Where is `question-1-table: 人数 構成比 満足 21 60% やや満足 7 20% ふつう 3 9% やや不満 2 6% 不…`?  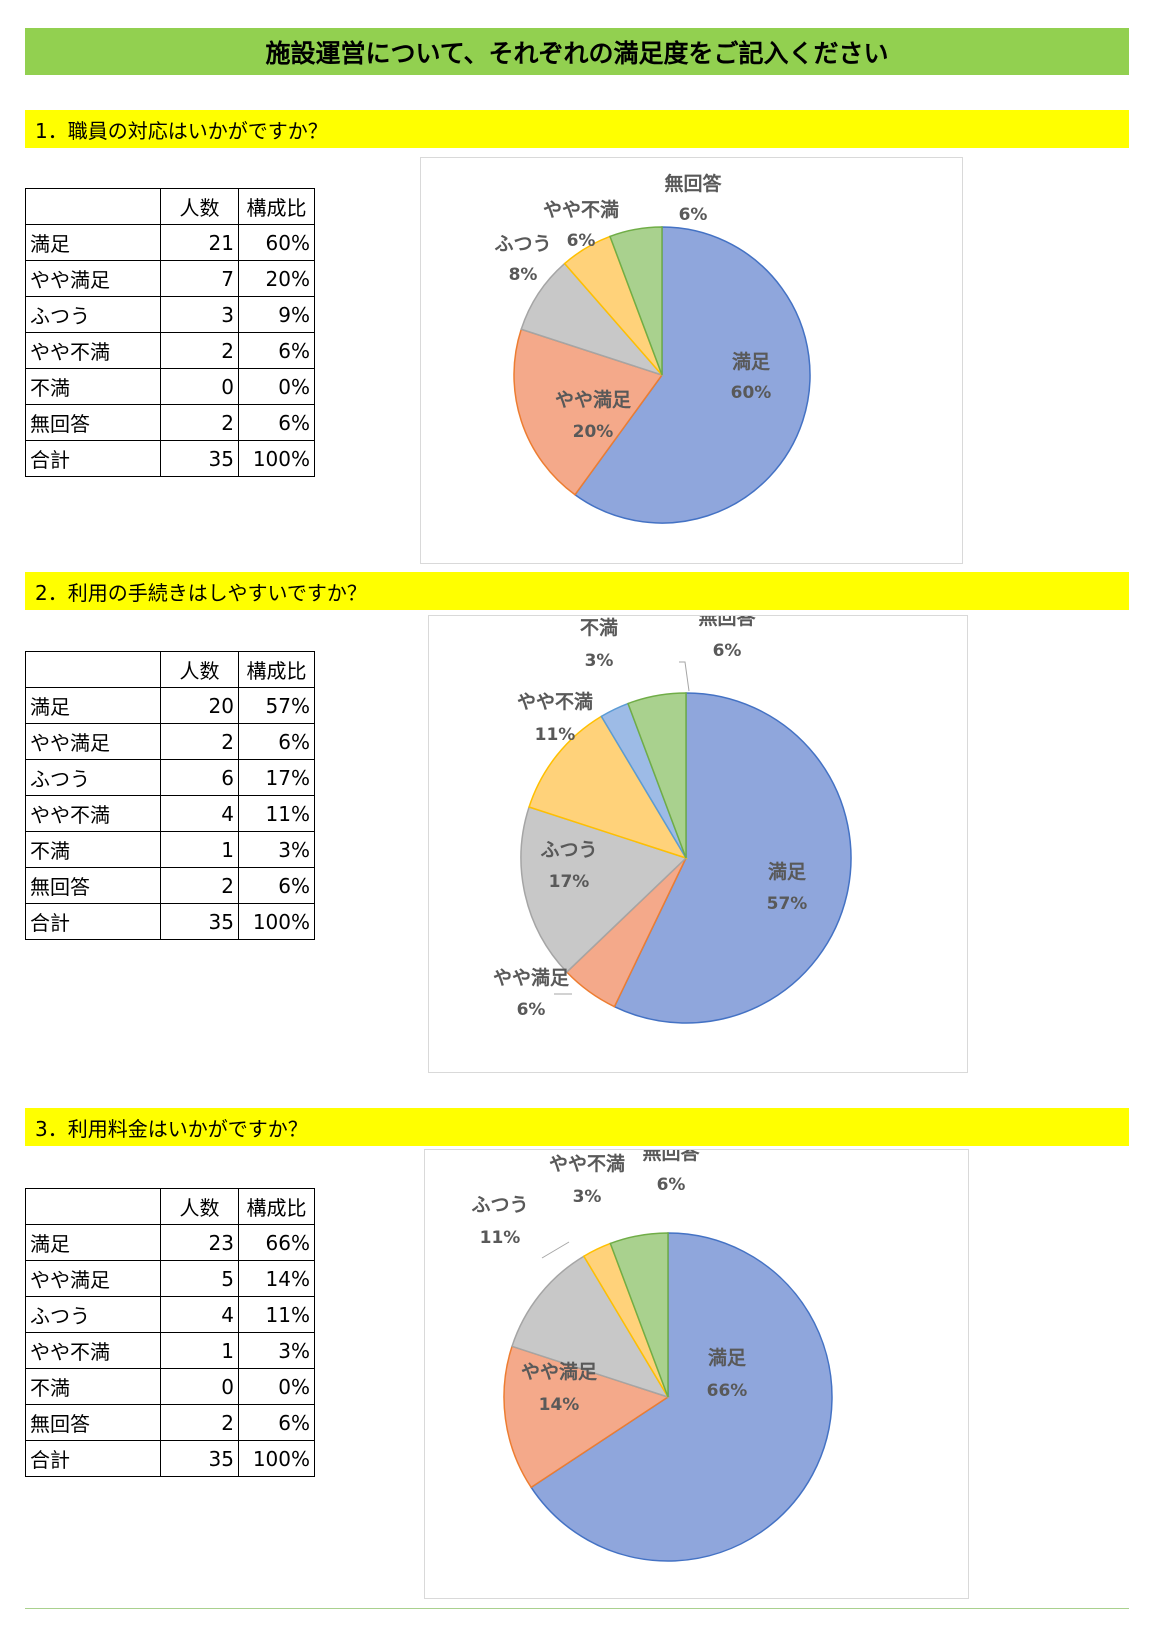 question-1-table: 人数 構成比 満足 21 60% やや満足 7 20% ふつう 3 9% やや不満 2 6% 不… is located at coordinates (170, 332).